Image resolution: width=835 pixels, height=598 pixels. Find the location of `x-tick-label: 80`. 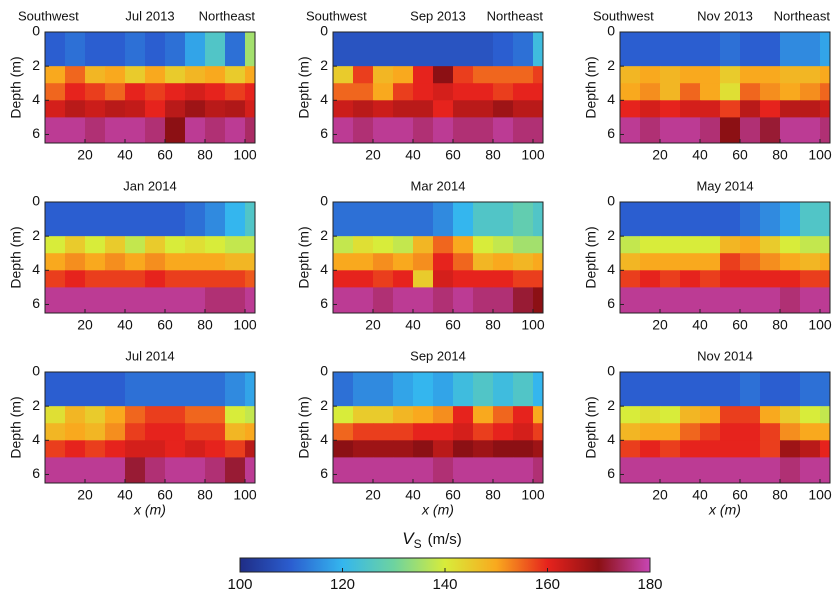

x-tick-label: 80 is located at coordinates (780, 155).